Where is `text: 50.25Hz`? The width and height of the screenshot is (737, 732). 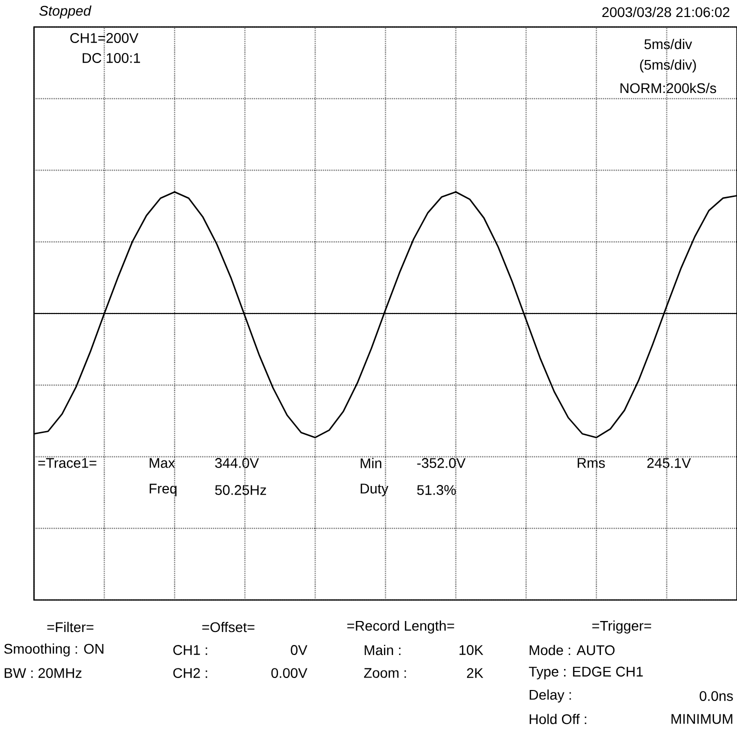 text: 50.25Hz is located at coordinates (240, 490).